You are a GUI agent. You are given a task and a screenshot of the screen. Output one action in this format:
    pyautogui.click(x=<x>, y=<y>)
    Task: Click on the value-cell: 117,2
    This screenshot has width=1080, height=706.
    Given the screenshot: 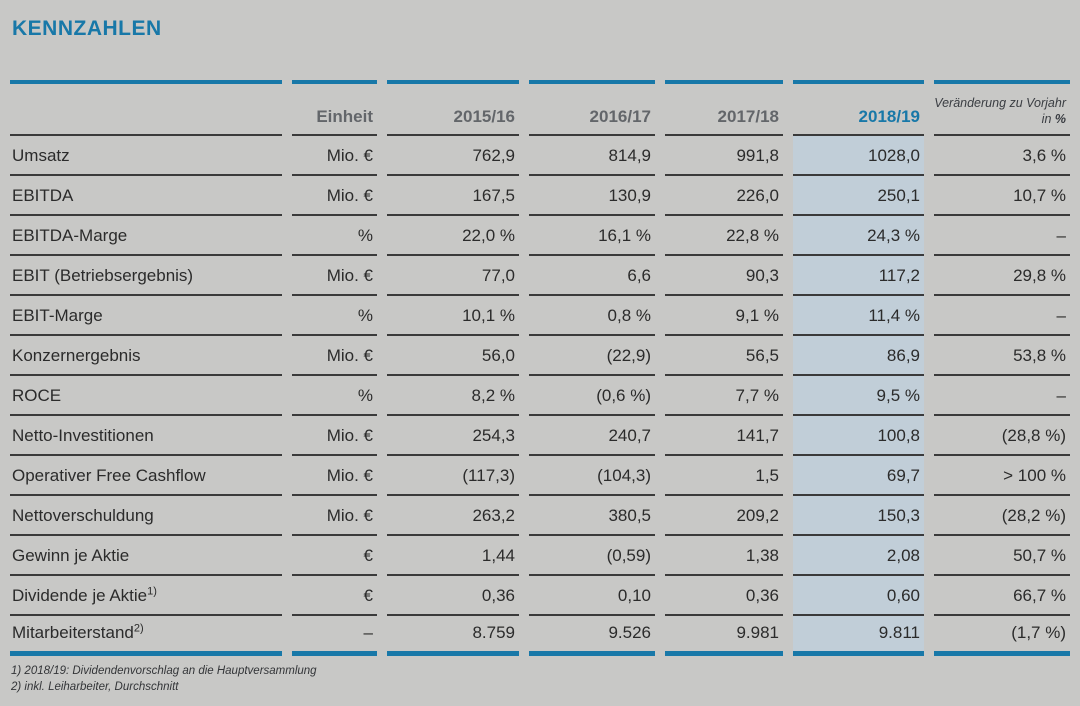 What is the action you would take?
    pyautogui.click(x=858, y=276)
    